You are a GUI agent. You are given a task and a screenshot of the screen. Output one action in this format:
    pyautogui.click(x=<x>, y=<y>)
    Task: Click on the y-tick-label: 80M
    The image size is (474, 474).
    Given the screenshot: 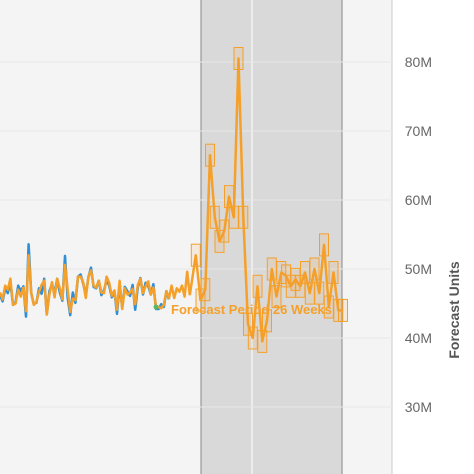 What is the action you would take?
    pyautogui.click(x=418, y=62)
    